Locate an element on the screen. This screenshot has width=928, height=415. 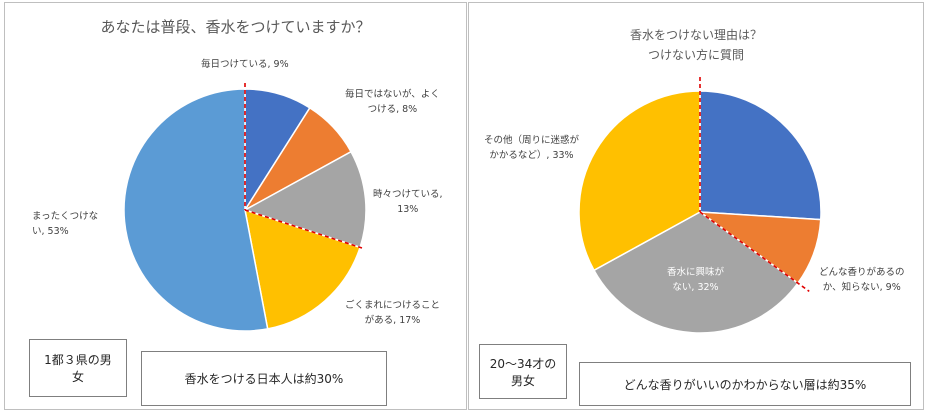
left-slice-label-1: 毎日ではないが、よく つける, 8% is located at coordinates (392, 102).